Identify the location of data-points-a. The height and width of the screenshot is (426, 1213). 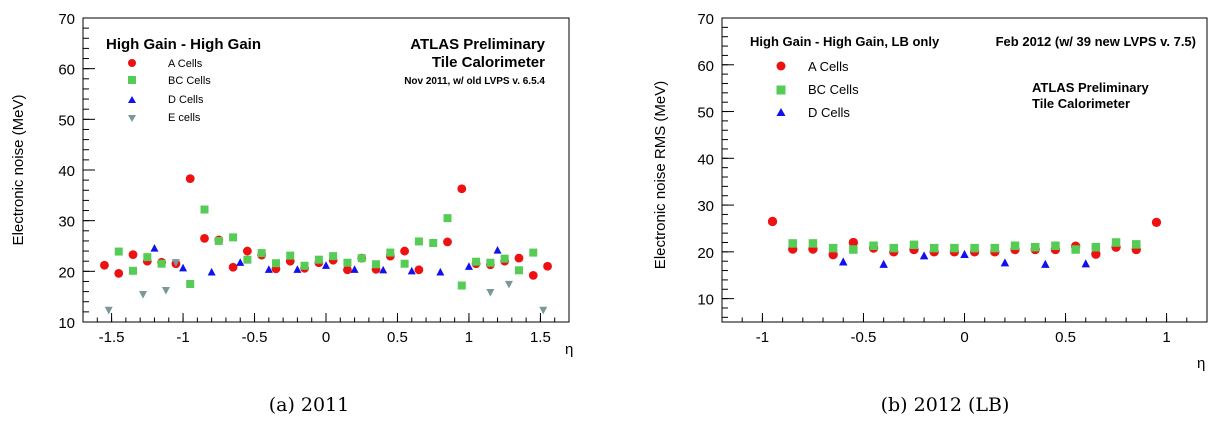
(326, 244).